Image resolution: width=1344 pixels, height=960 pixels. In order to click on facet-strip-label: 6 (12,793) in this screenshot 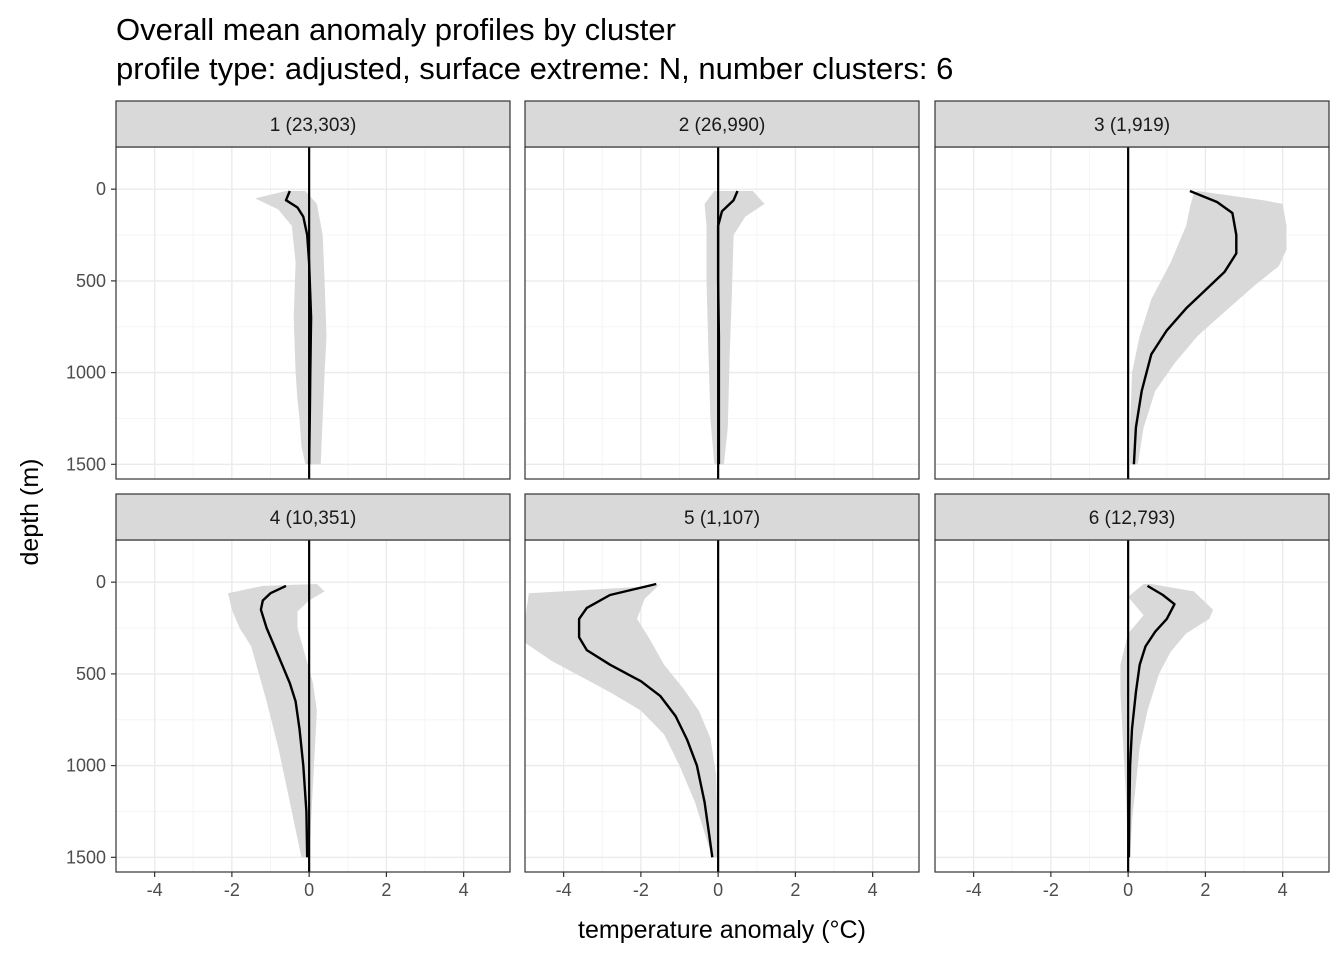, I will do `click(1132, 518)`.